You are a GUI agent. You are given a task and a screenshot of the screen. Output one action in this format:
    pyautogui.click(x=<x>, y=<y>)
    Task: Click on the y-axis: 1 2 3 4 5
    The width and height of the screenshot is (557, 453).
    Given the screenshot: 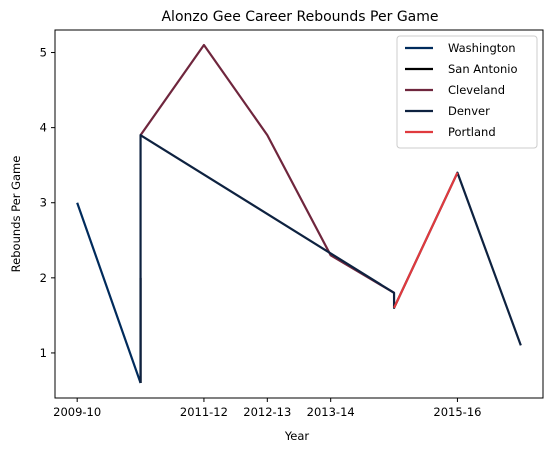 What is the action you would take?
    pyautogui.click(x=47, y=203)
    